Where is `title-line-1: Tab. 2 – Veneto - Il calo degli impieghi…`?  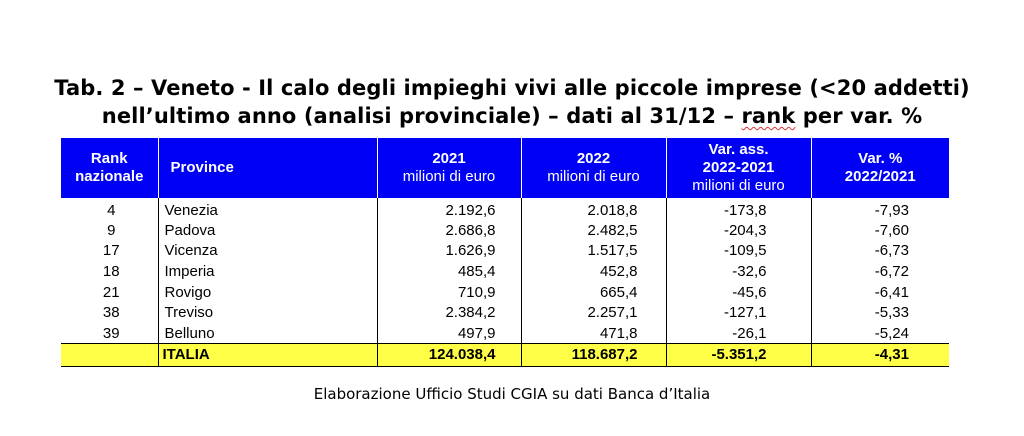 title-line-1: Tab. 2 – Veneto - Il calo degli impieghi… is located at coordinates (512, 88).